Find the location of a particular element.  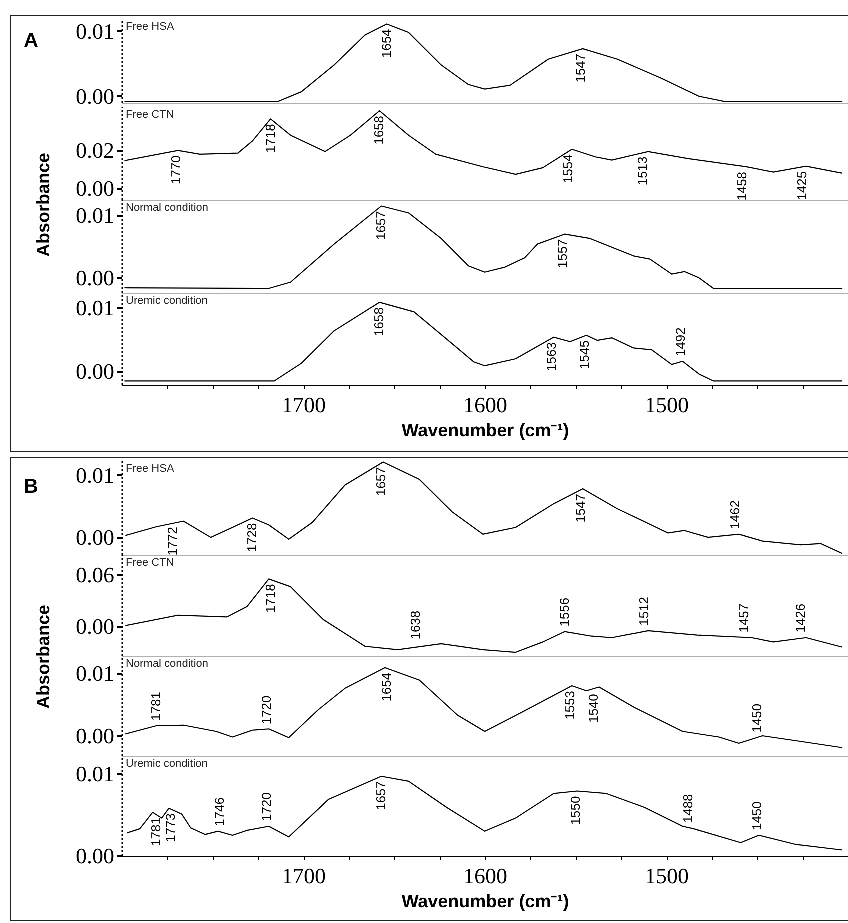

annotation: 1772 is located at coordinates (172, 541).